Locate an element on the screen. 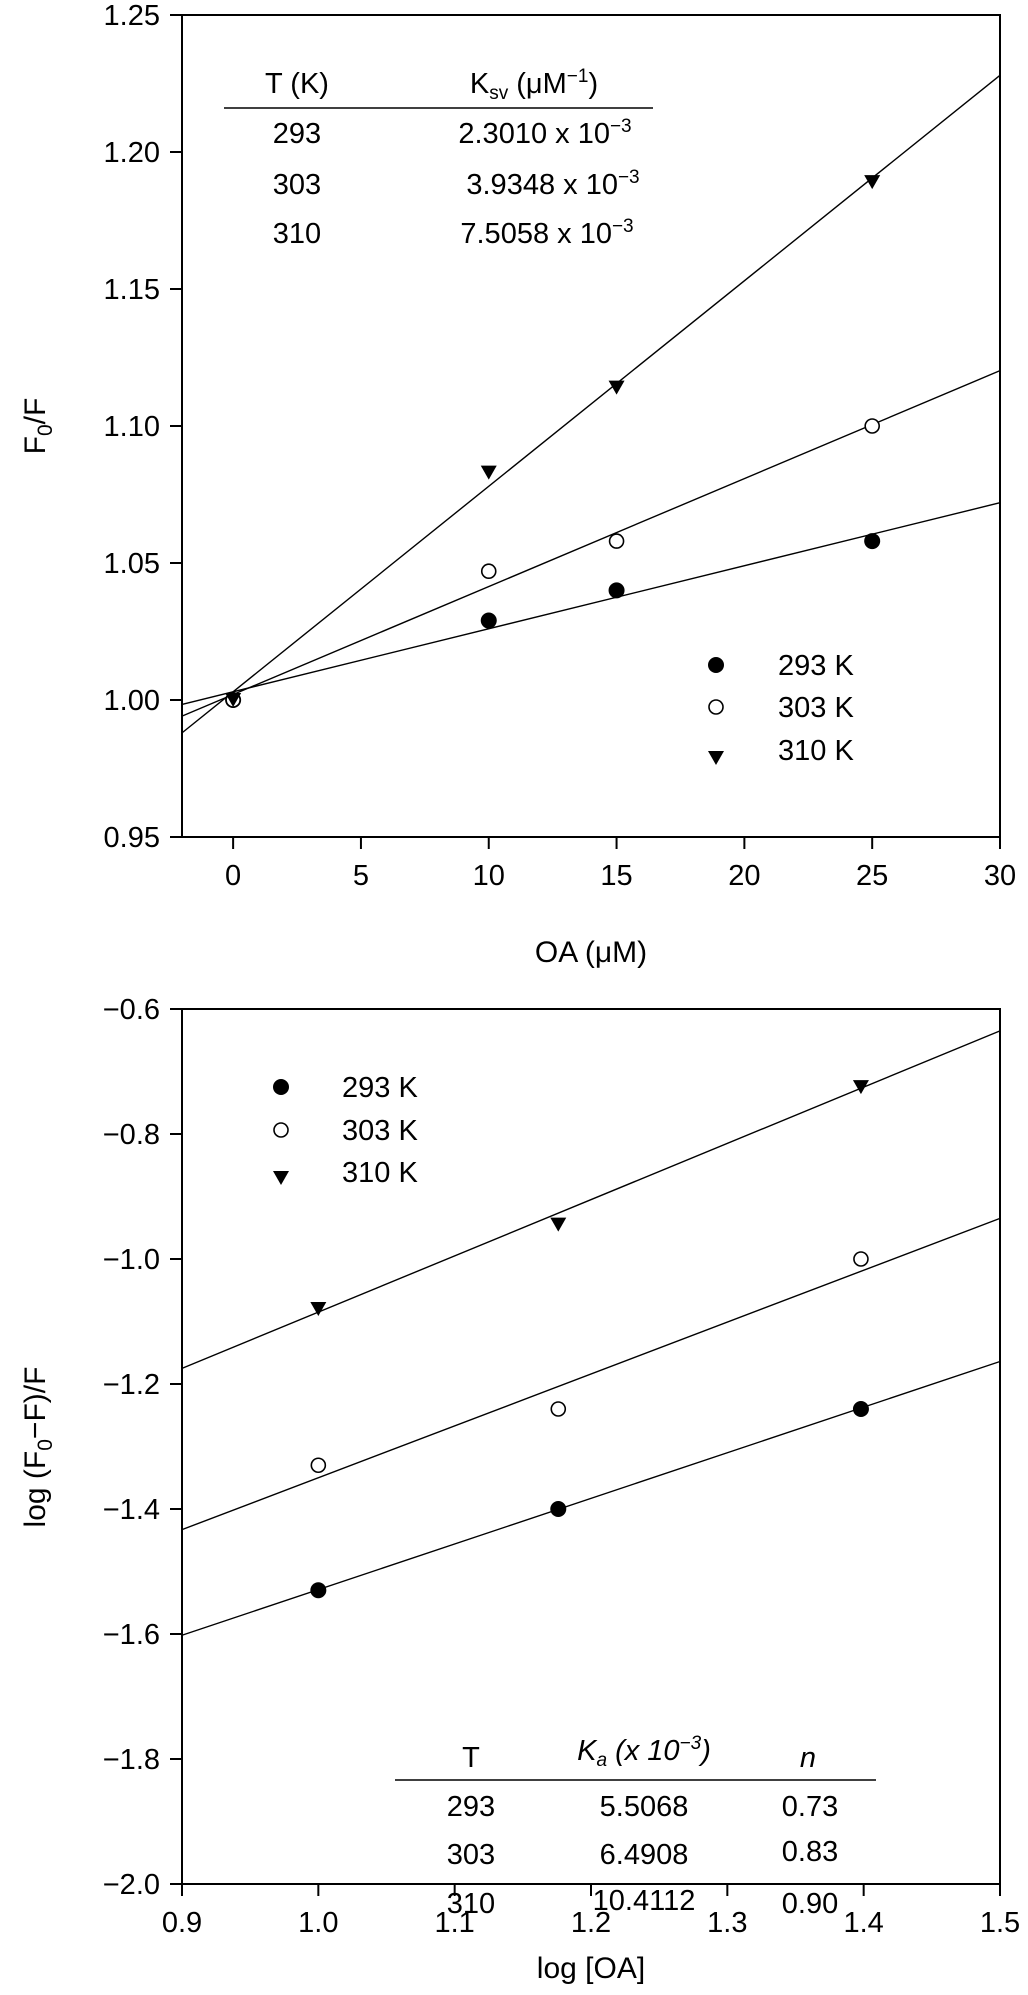  bottom-legend-label-303: 303 K is located at coordinates (380, 1131).